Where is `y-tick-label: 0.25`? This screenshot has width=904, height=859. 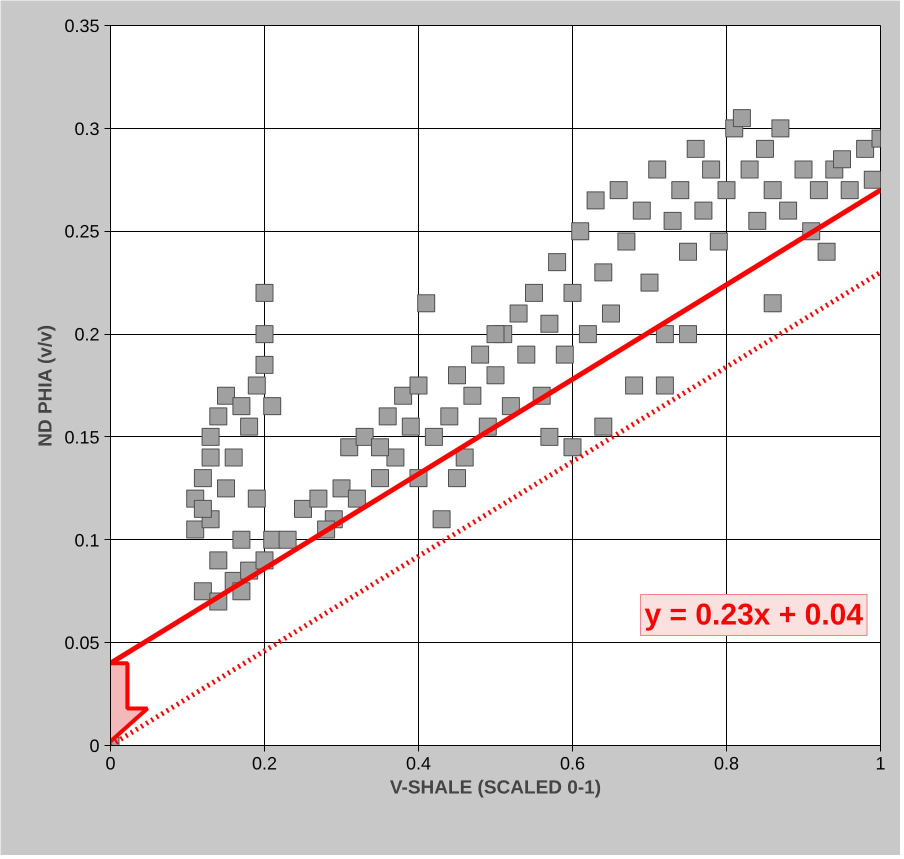
y-tick-label: 0.25 is located at coordinates (82, 232).